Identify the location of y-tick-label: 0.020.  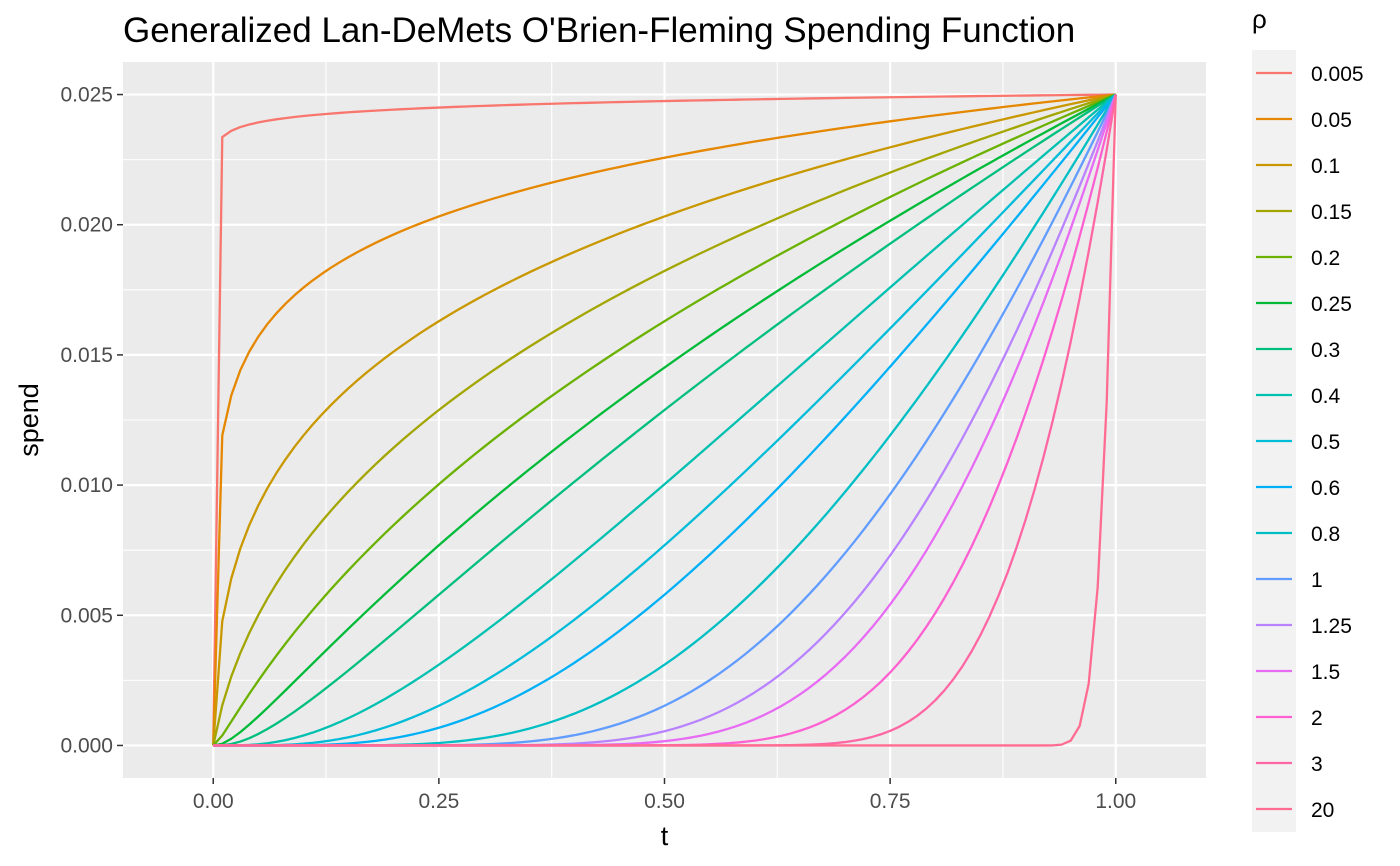
(86, 225).